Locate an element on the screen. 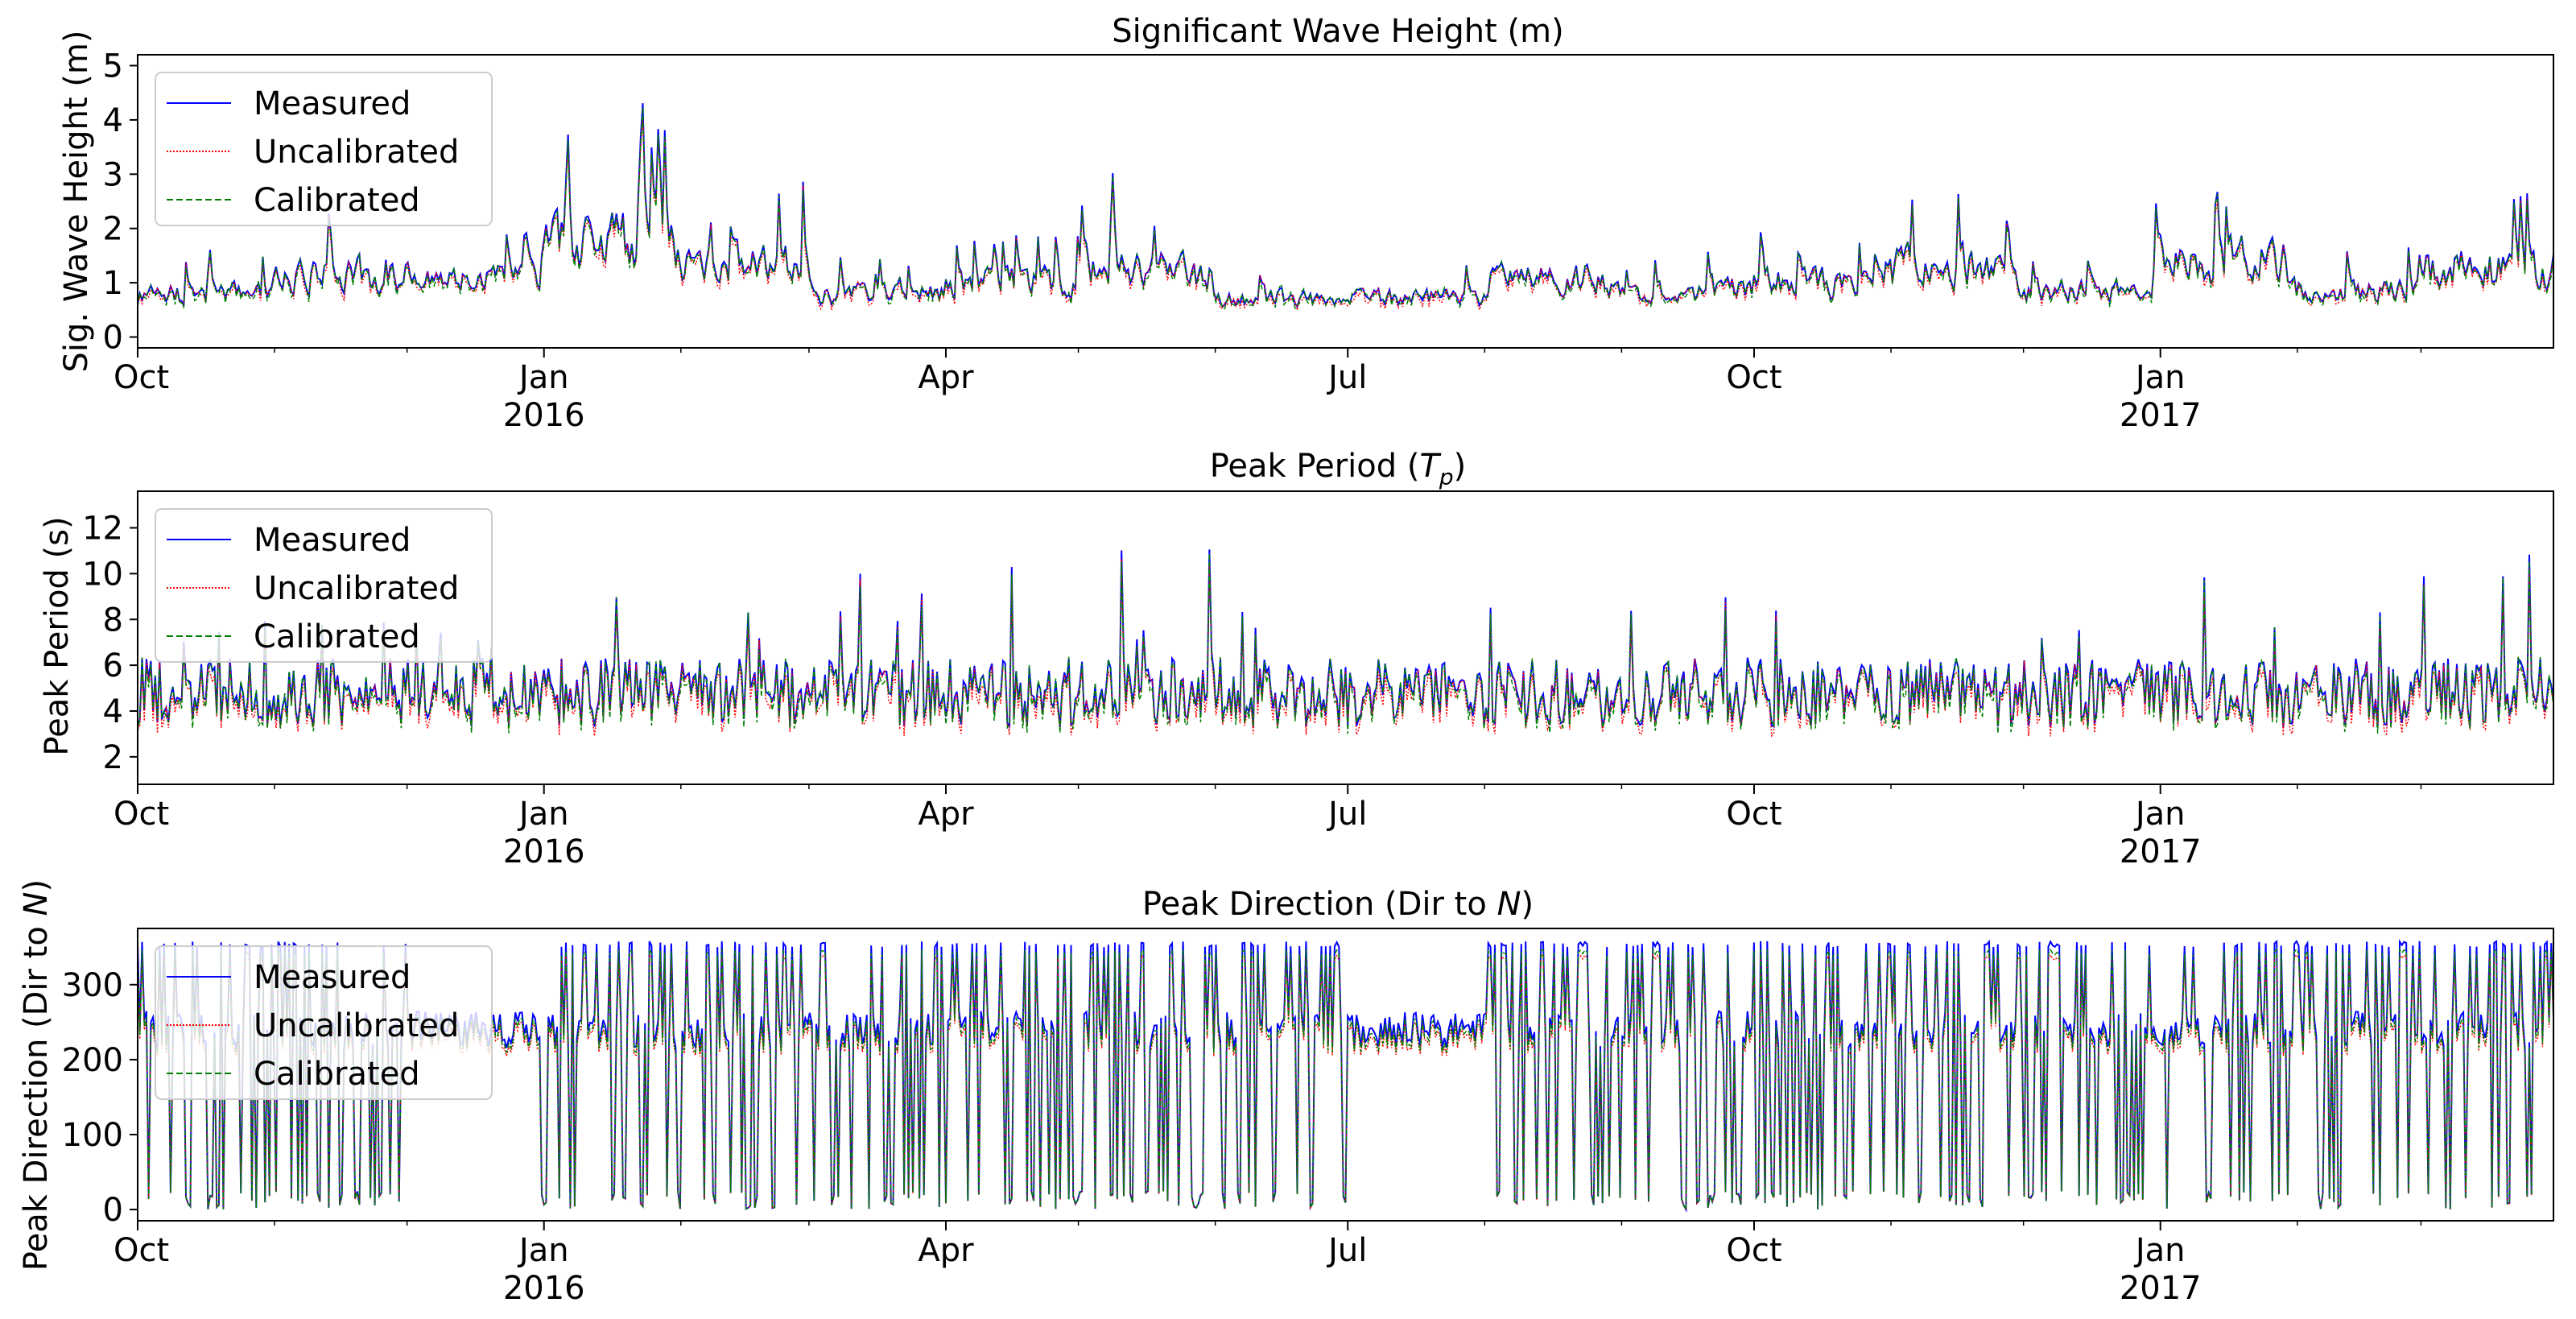 Image resolution: width=2576 pixels, height=1319 pixels. peak-period-title: Peak Period (Tp) is located at coordinates (1338, 469).